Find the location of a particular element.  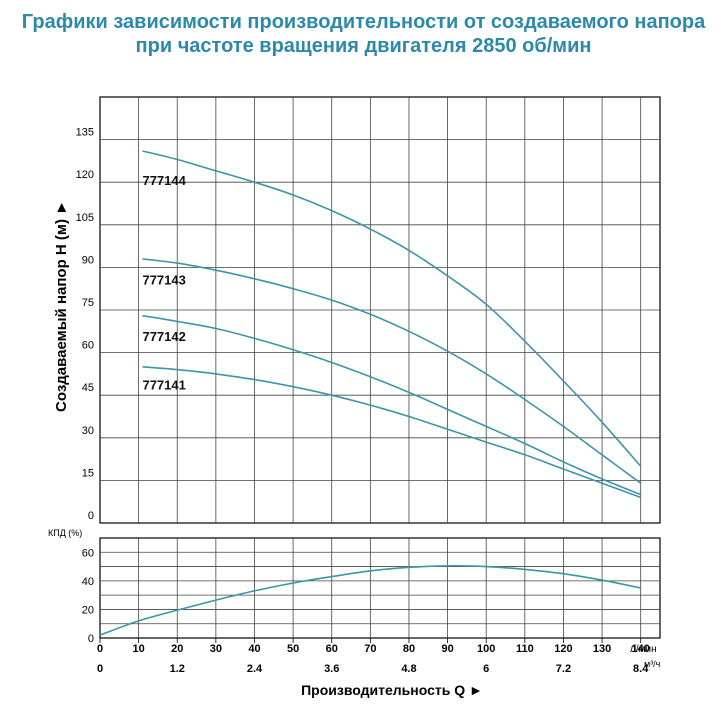

head-y-tick-label: 90 is located at coordinates (88, 260).